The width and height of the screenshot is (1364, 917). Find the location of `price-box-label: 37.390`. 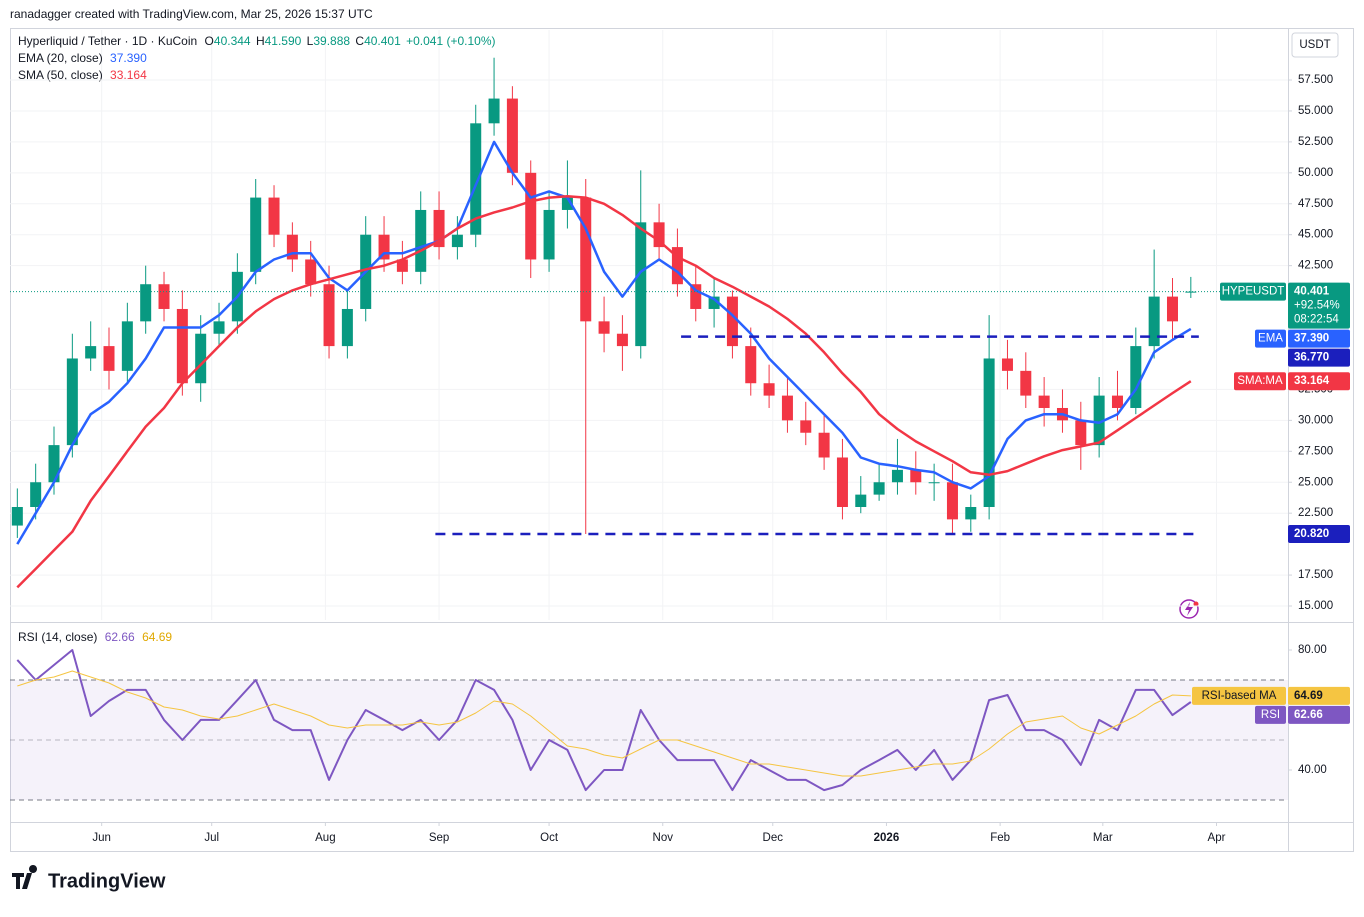

price-box-label: 37.390 is located at coordinates (1311, 339).